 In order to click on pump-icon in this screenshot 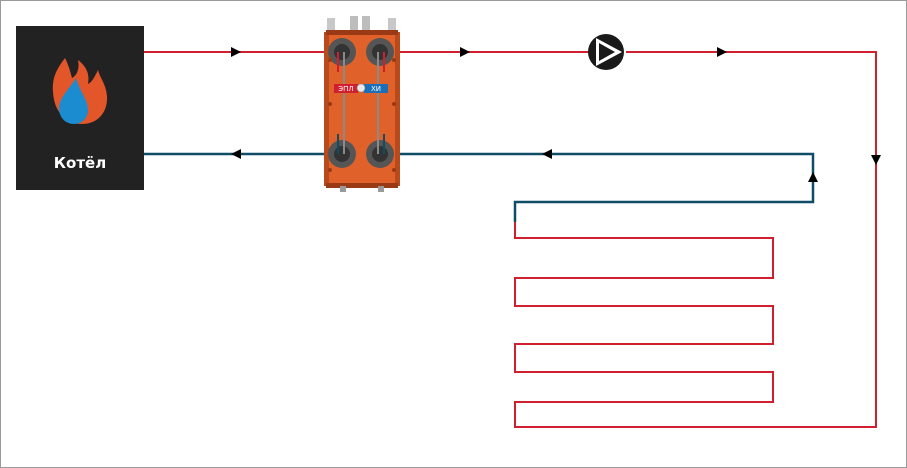, I will do `click(606, 52)`.